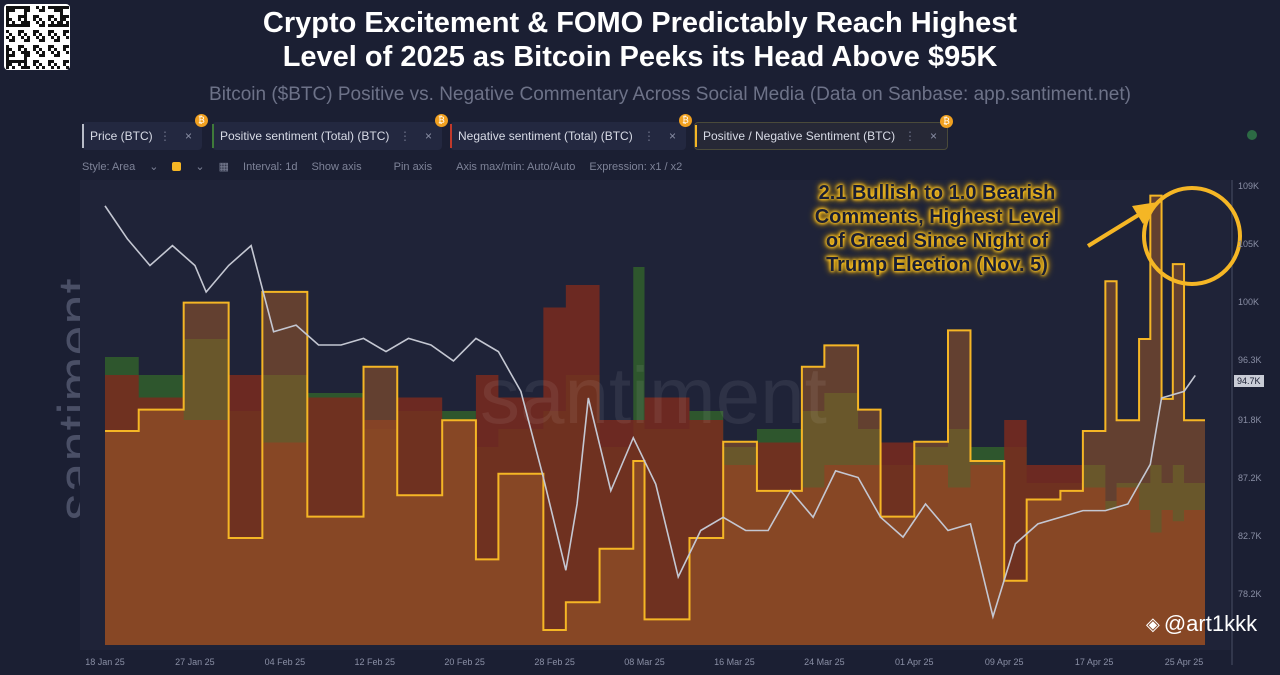 This screenshot has width=1280, height=675. What do you see at coordinates (937, 217) in the screenshot?
I see `annotation-line: Comments, Highest Level` at bounding box center [937, 217].